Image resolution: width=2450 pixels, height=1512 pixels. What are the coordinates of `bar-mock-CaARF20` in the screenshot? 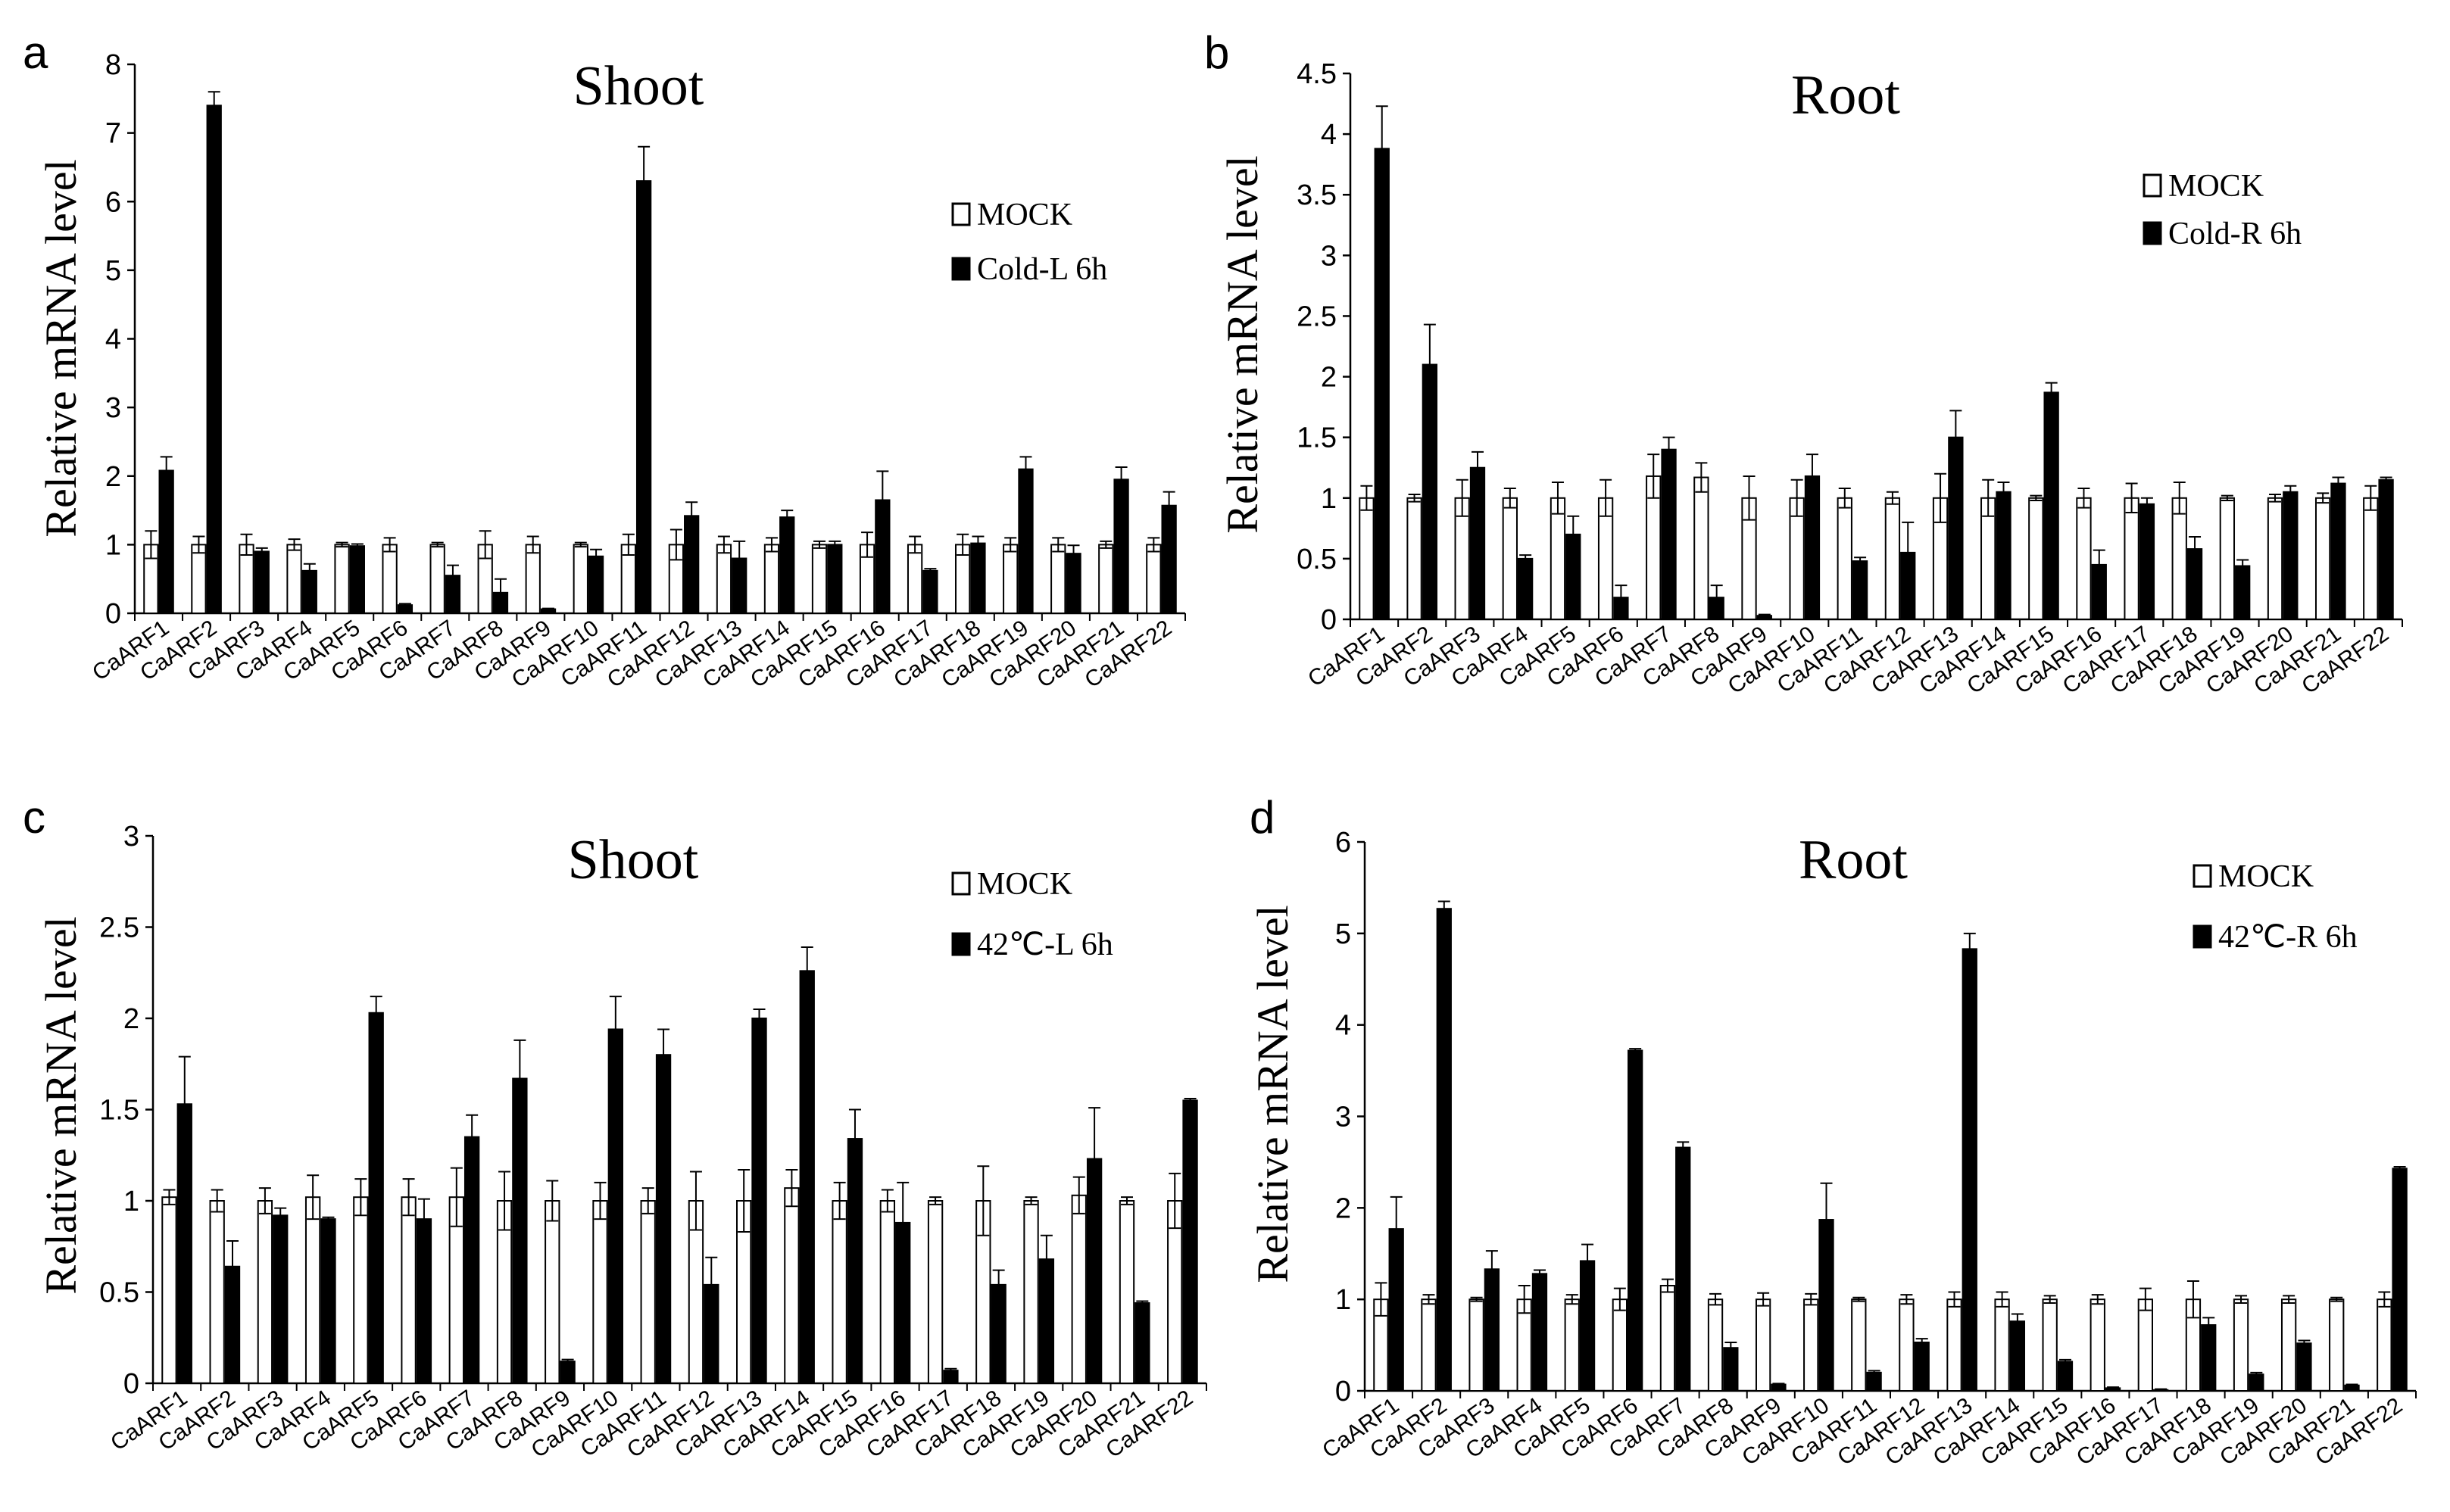 It's located at (1058, 579).